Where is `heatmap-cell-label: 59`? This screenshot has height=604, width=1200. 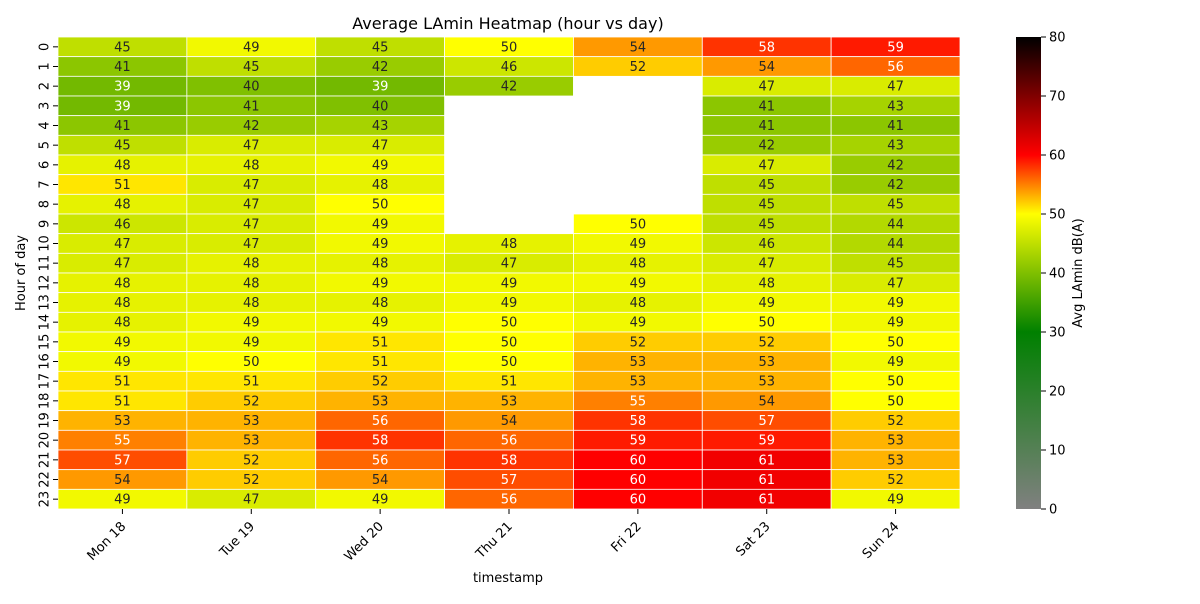
heatmap-cell-label: 59 is located at coordinates (895, 47).